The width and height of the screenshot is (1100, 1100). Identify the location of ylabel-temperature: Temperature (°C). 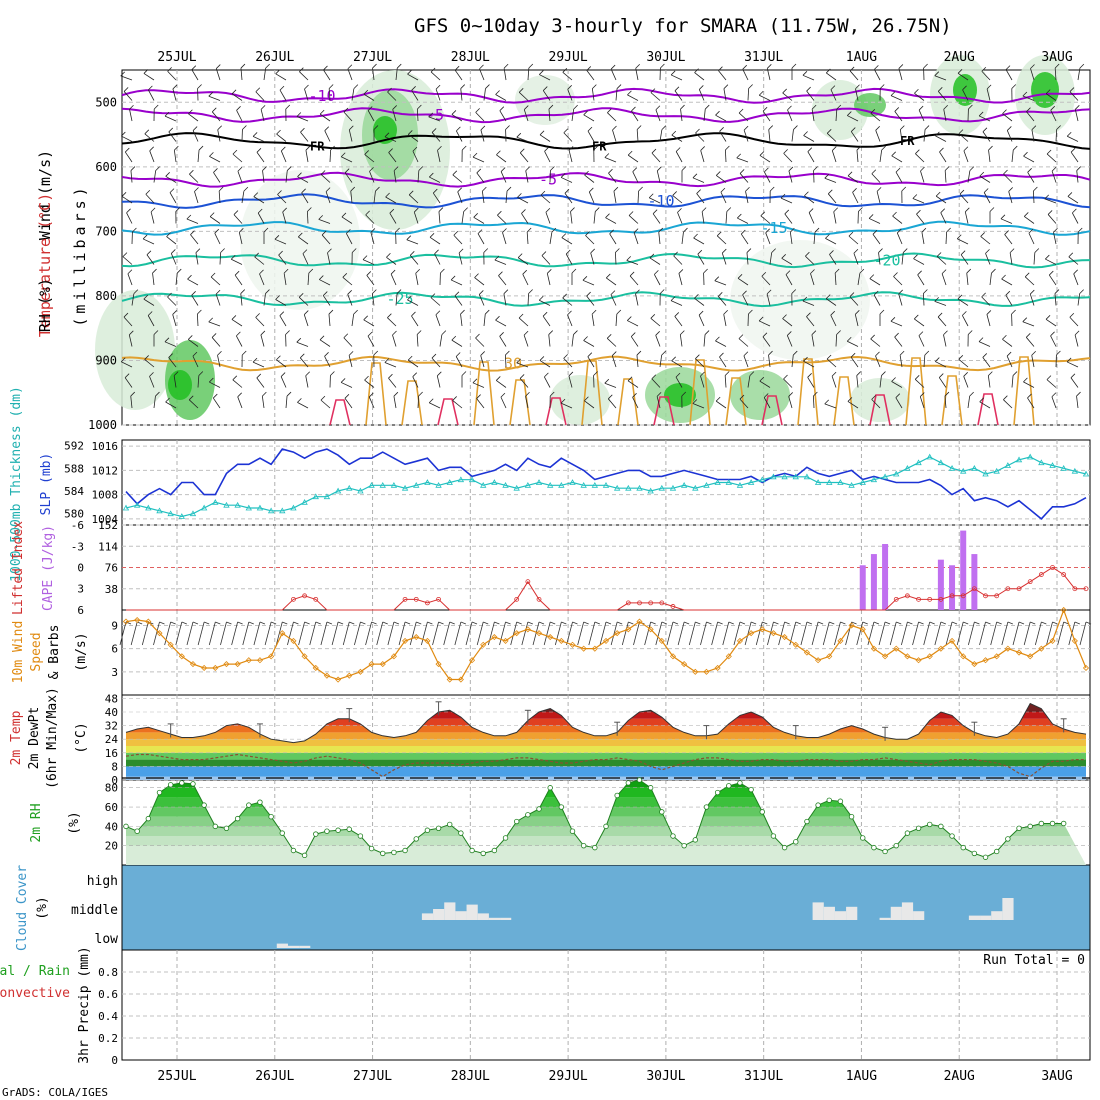
(45, 265).